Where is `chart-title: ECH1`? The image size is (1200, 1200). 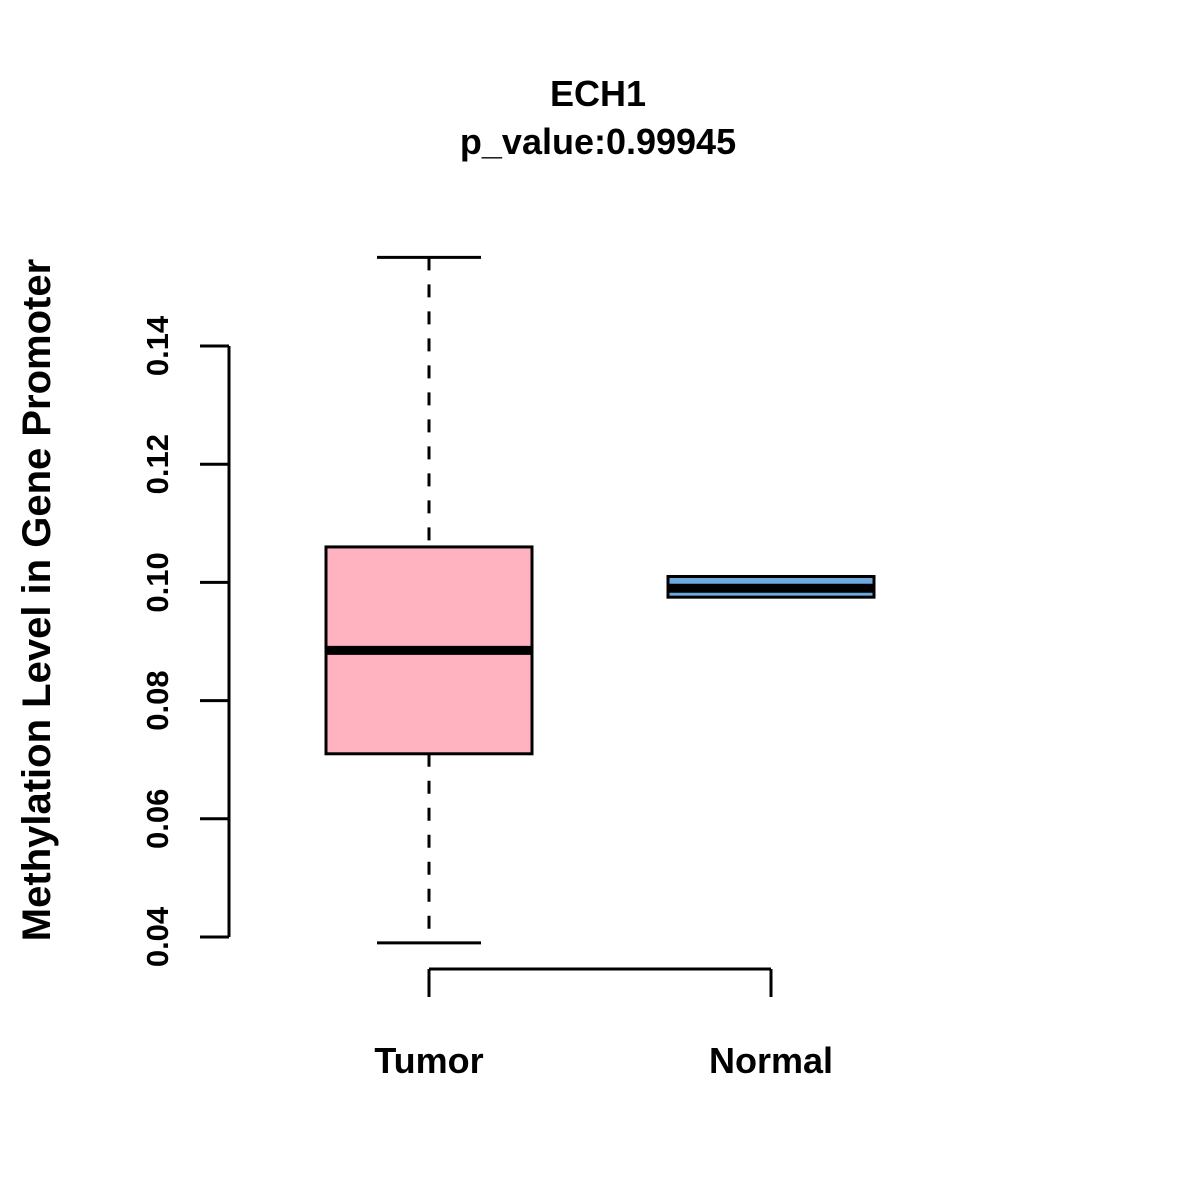
chart-title: ECH1 is located at coordinates (598, 93).